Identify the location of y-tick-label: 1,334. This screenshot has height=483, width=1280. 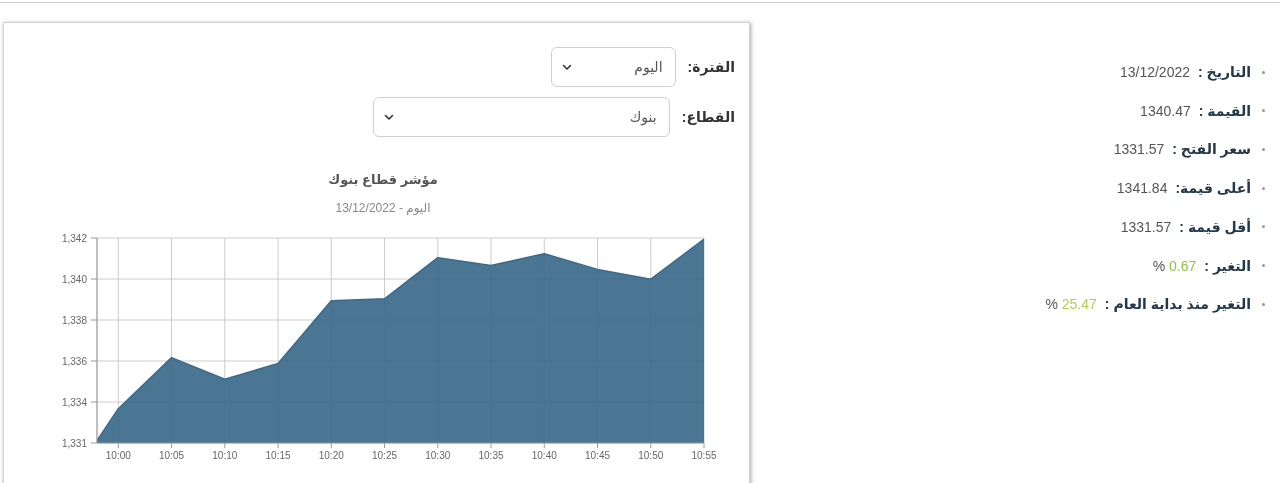
(74, 402).